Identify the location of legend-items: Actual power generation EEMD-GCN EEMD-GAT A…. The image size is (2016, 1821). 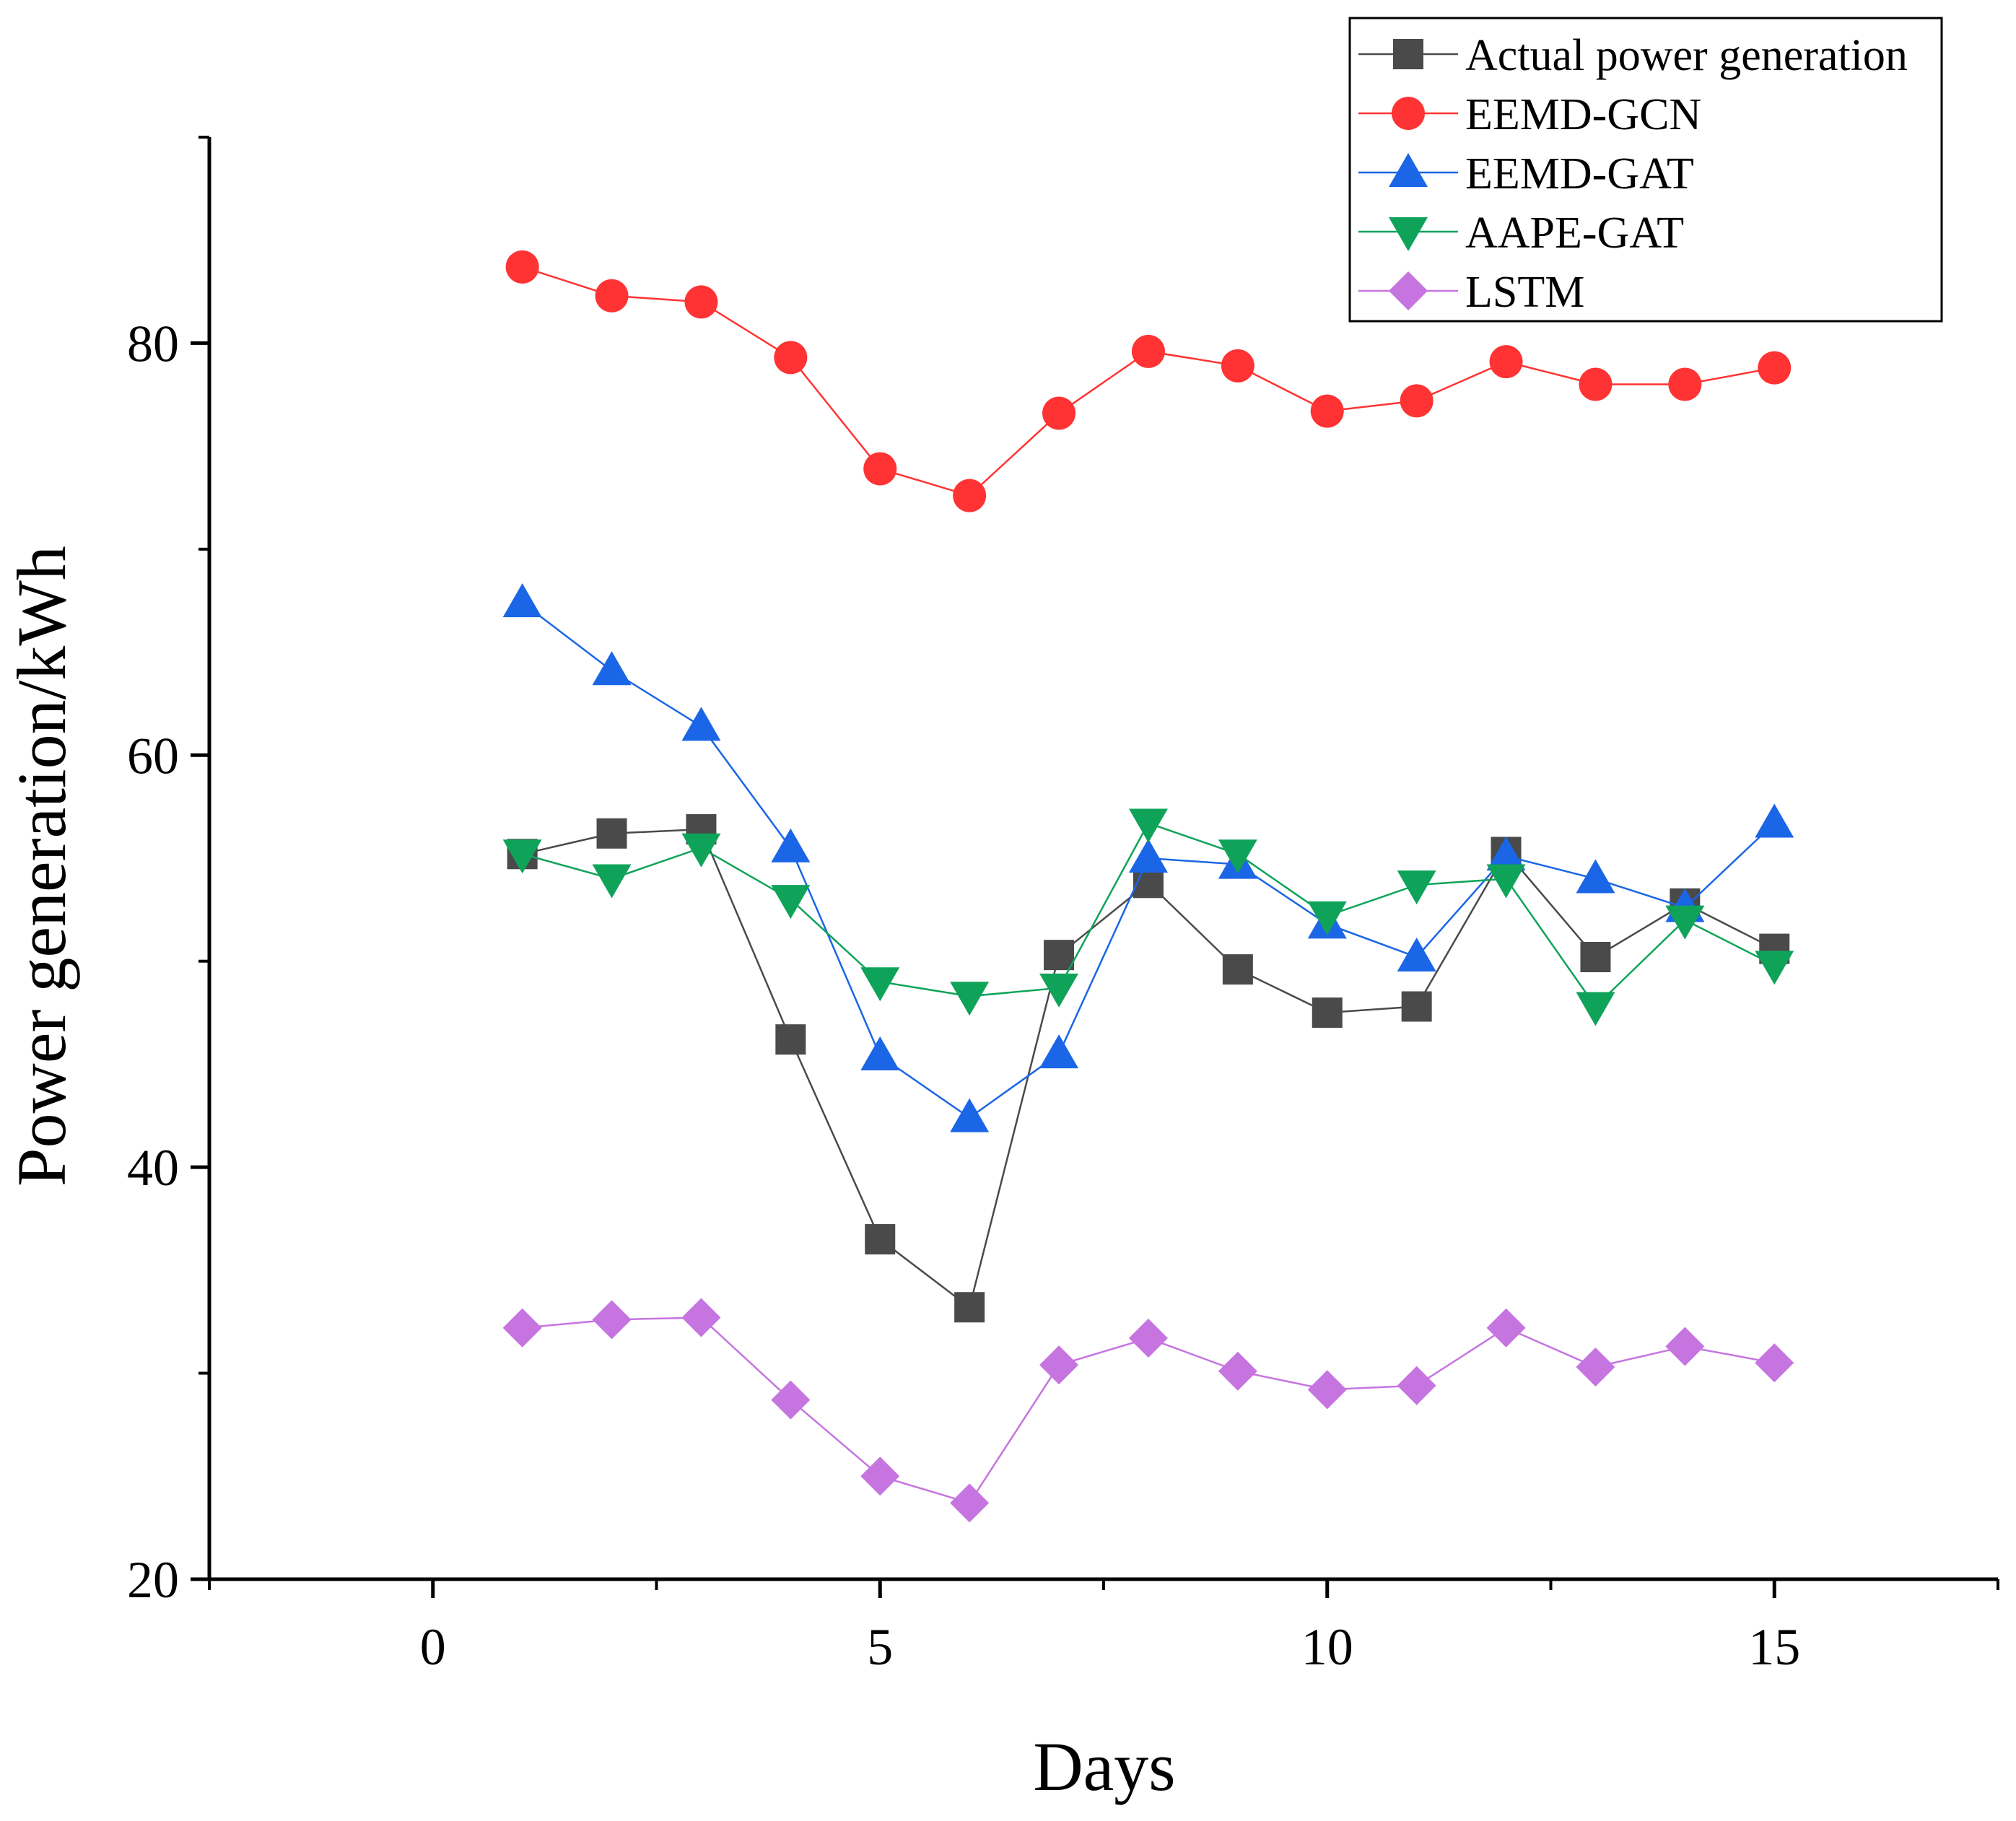
(1633, 174).